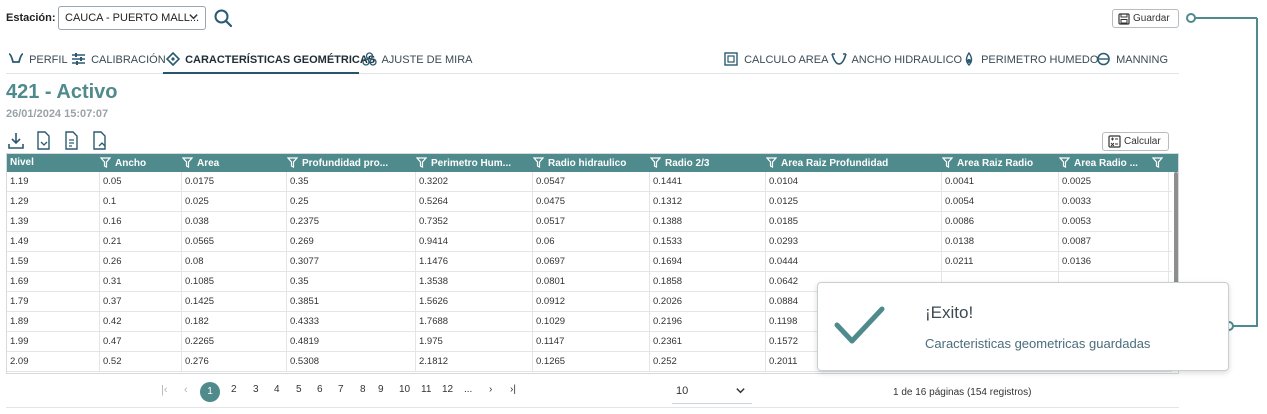 The height and width of the screenshot is (414, 1267). I want to click on wet-perimeter-icon, so click(969, 58).